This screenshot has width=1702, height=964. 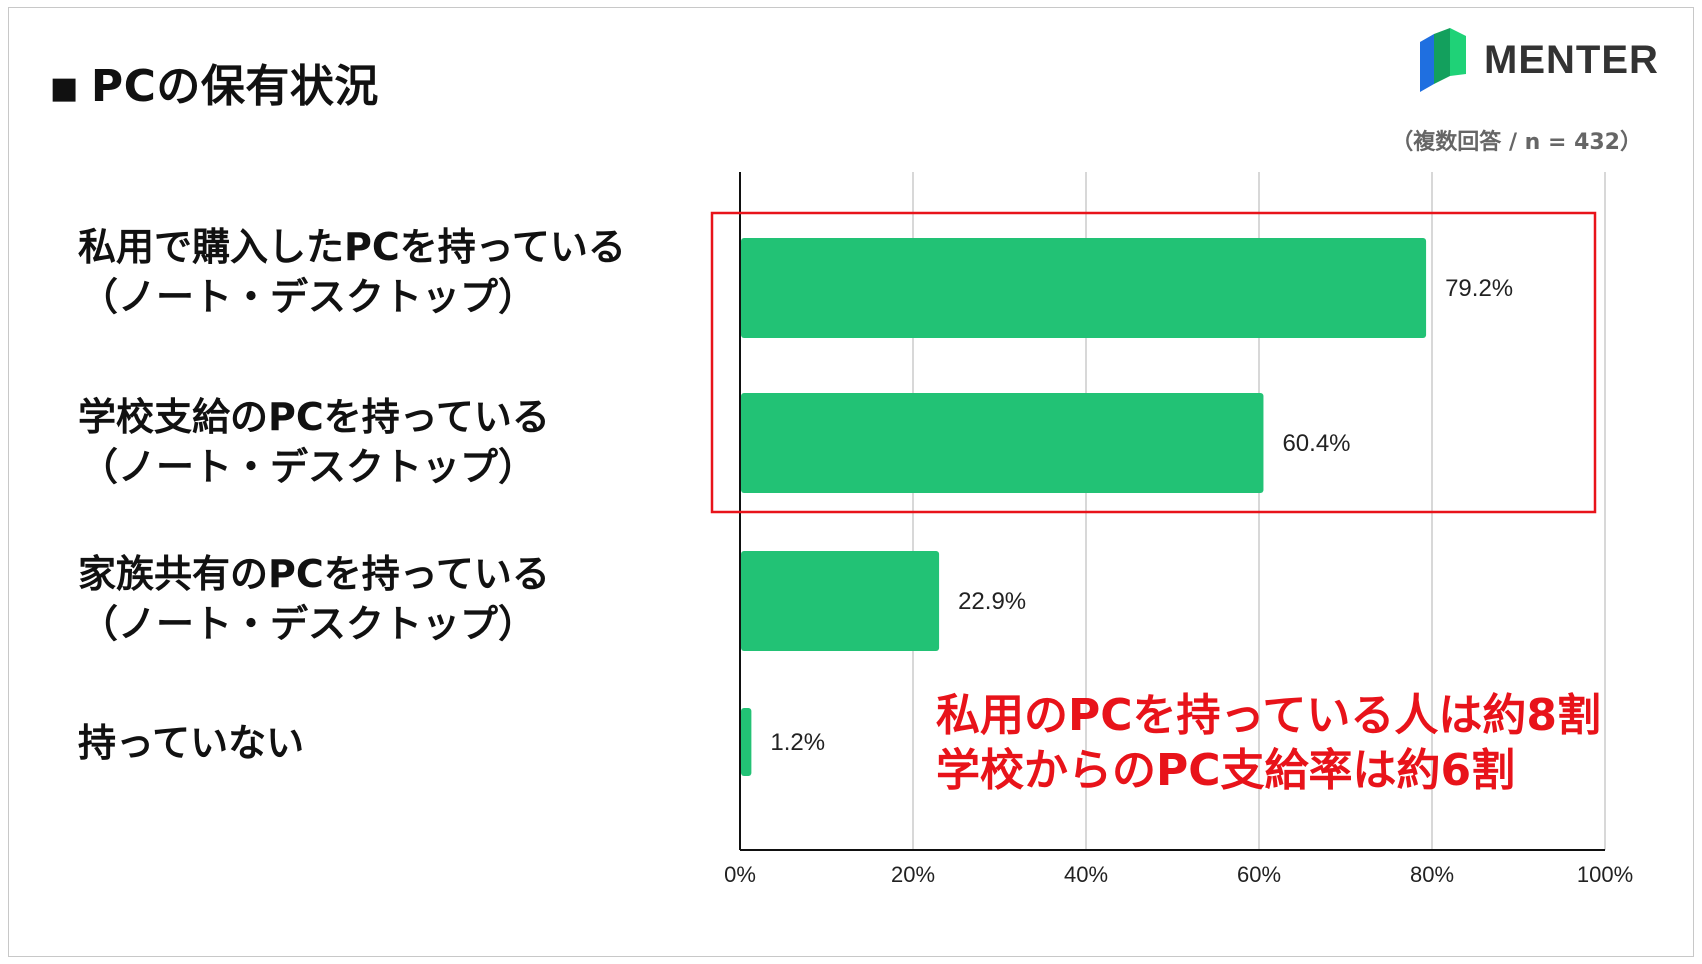 I want to click on callout-line2: 学校からのPC支給率は約6割, so click(x=1226, y=770).